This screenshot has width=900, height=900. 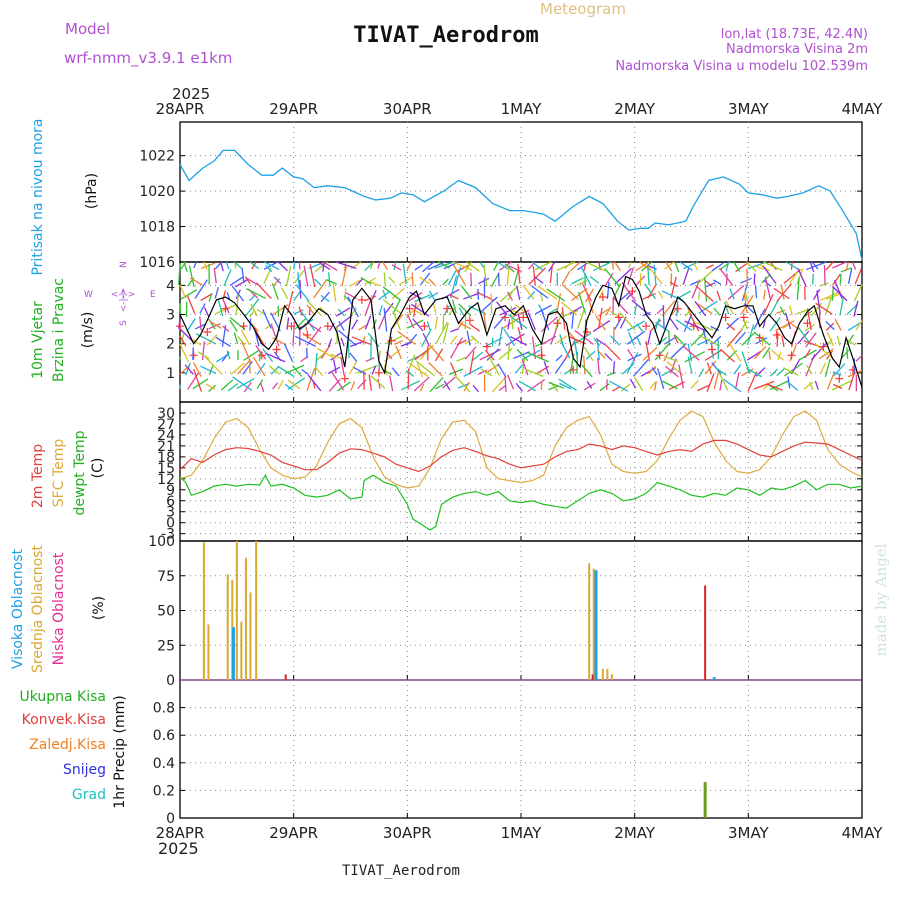 What do you see at coordinates (180, 109) in the screenshot?
I see `time-tick-label-top: 28APR` at bounding box center [180, 109].